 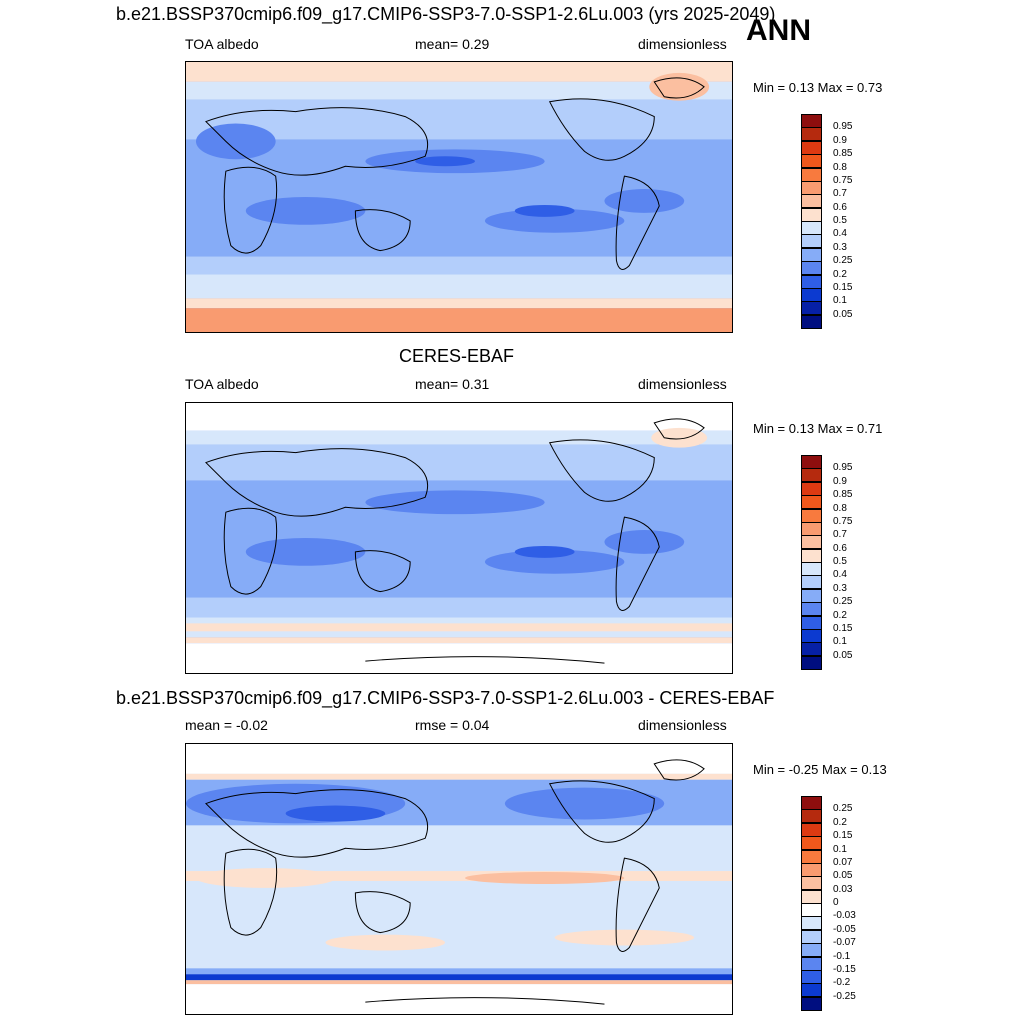 I want to click on panel-3-minmax: Min = -0.25 Max = 0.13, so click(x=820, y=769).